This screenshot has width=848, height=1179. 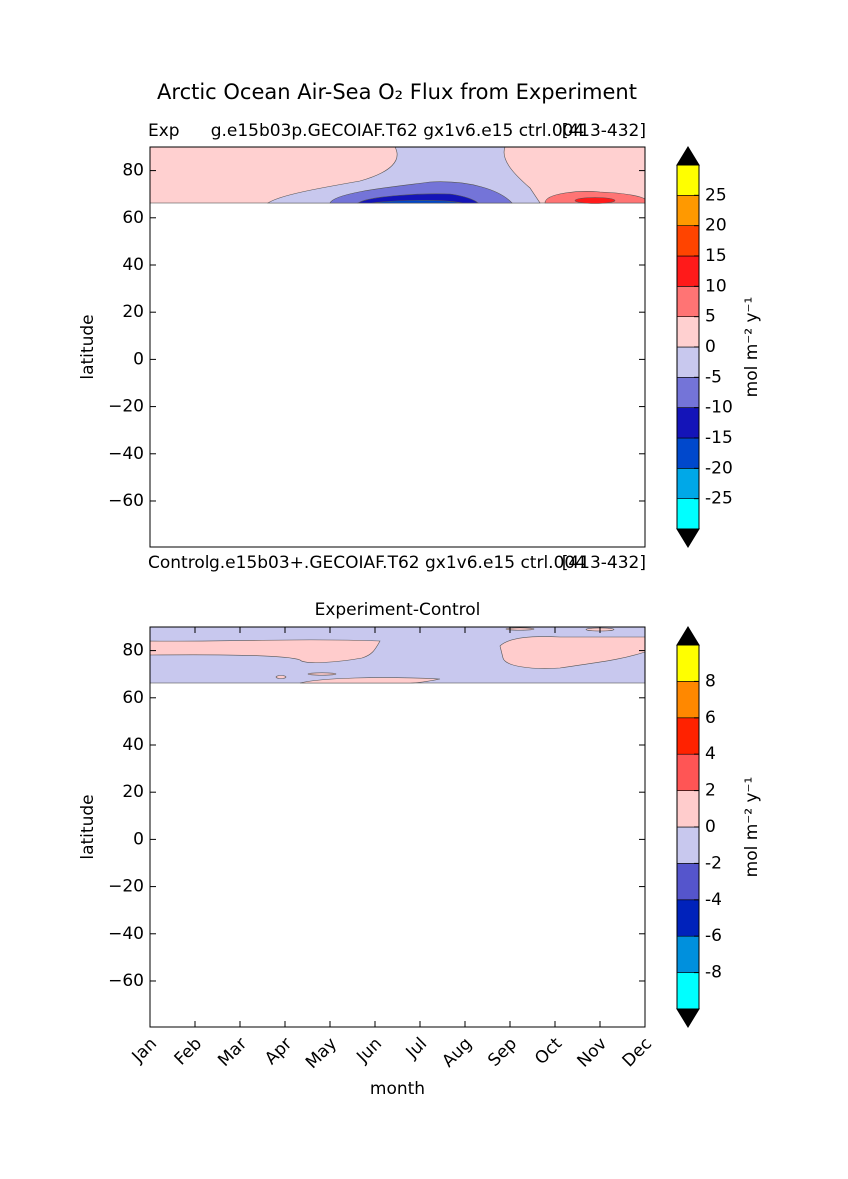 What do you see at coordinates (592, 1053) in the screenshot?
I see `x-tick-label: Nov` at bounding box center [592, 1053].